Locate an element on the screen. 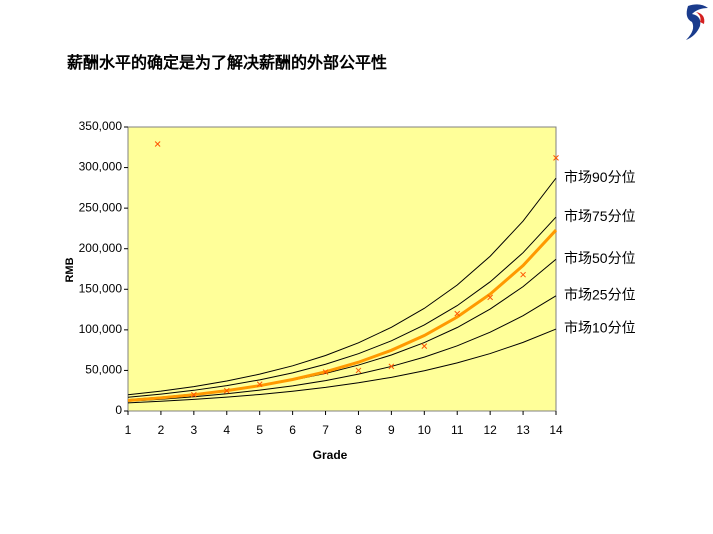 The image size is (713, 534). y-tick-label: 0 is located at coordinates (118, 410).